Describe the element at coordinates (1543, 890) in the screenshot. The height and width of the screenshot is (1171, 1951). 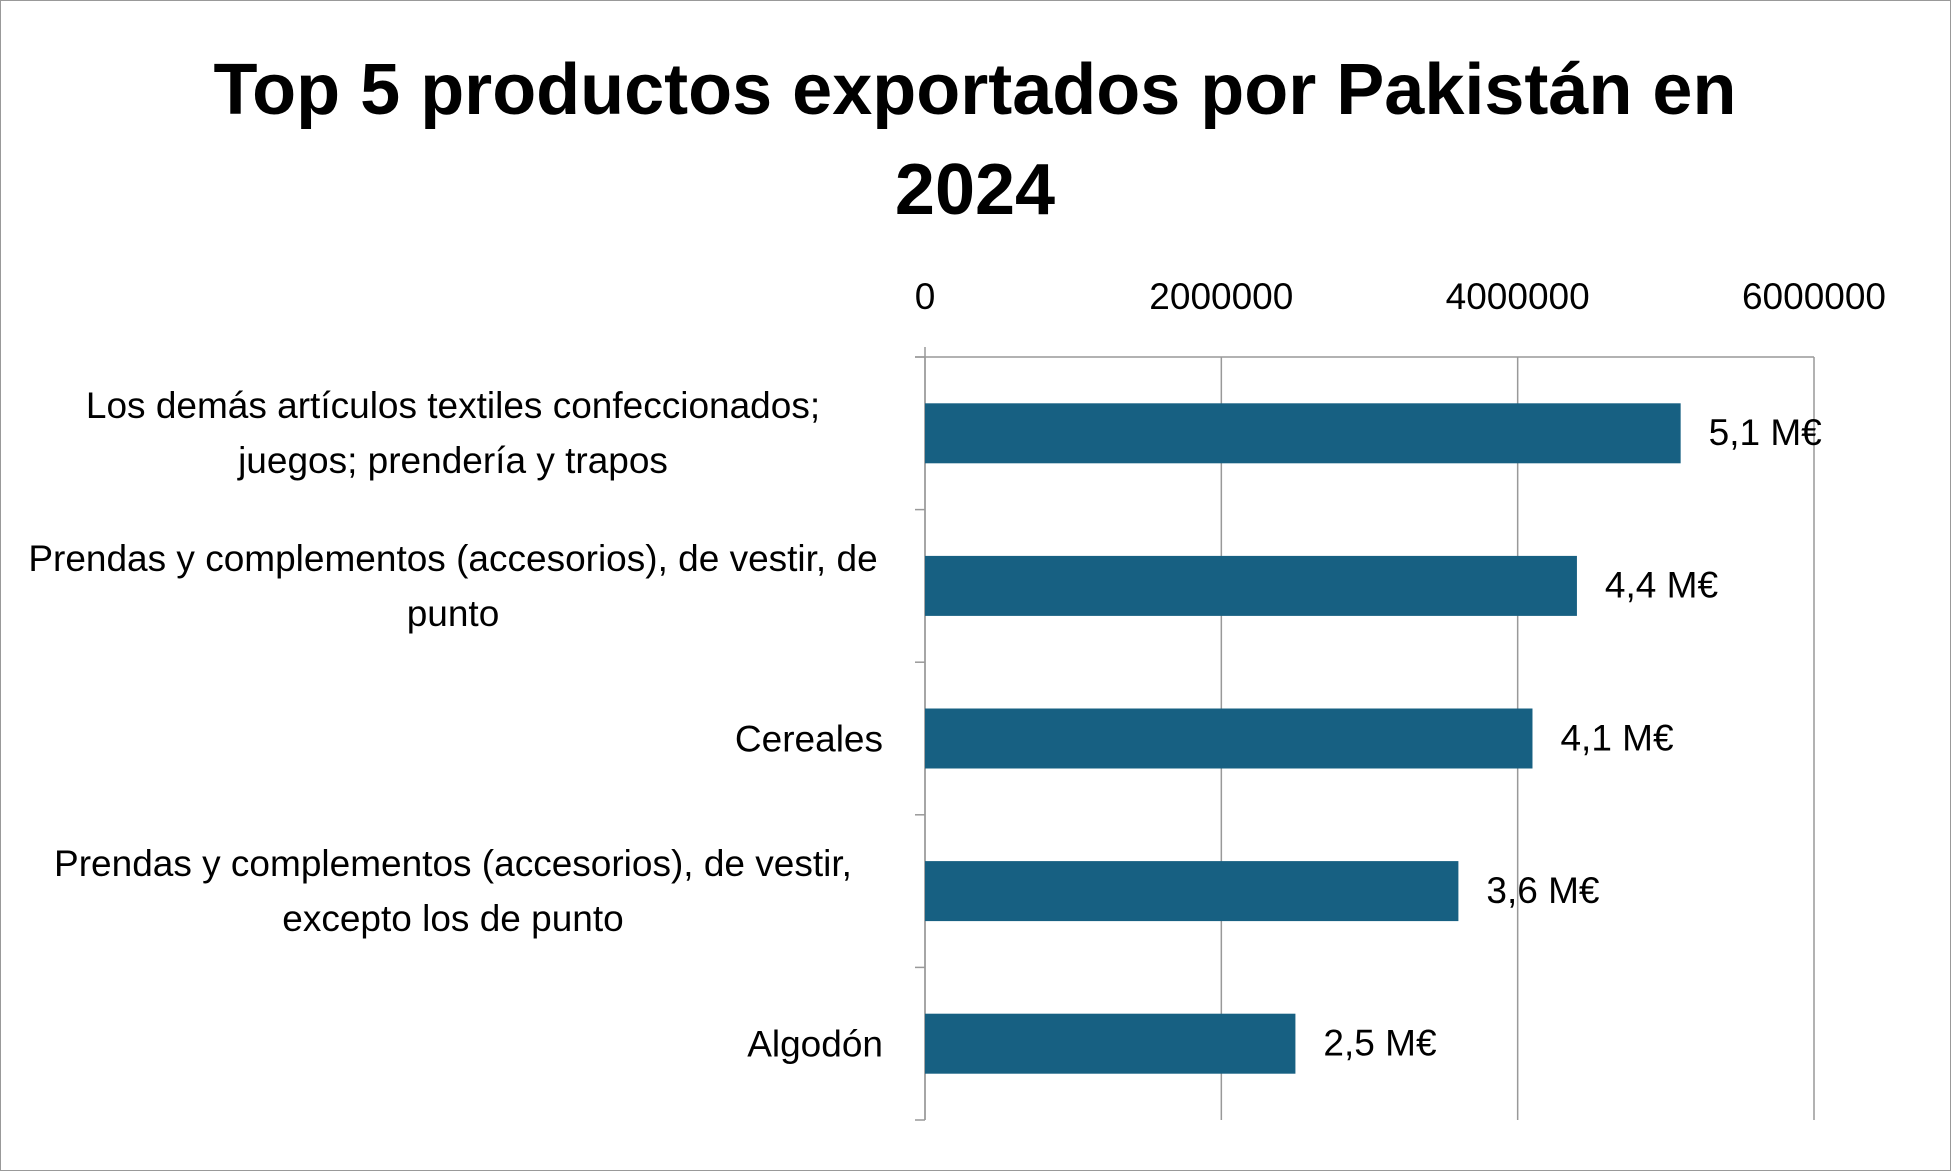
I see `data-label: 3,6 M€` at that location.